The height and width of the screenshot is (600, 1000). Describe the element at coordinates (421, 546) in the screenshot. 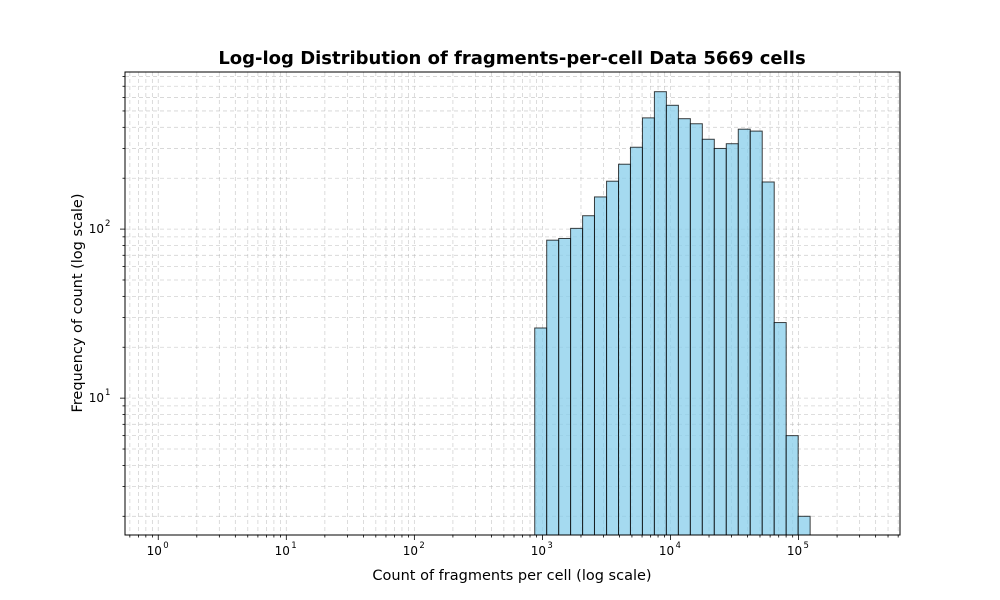

I see `x-tick-exponent: 2` at that location.